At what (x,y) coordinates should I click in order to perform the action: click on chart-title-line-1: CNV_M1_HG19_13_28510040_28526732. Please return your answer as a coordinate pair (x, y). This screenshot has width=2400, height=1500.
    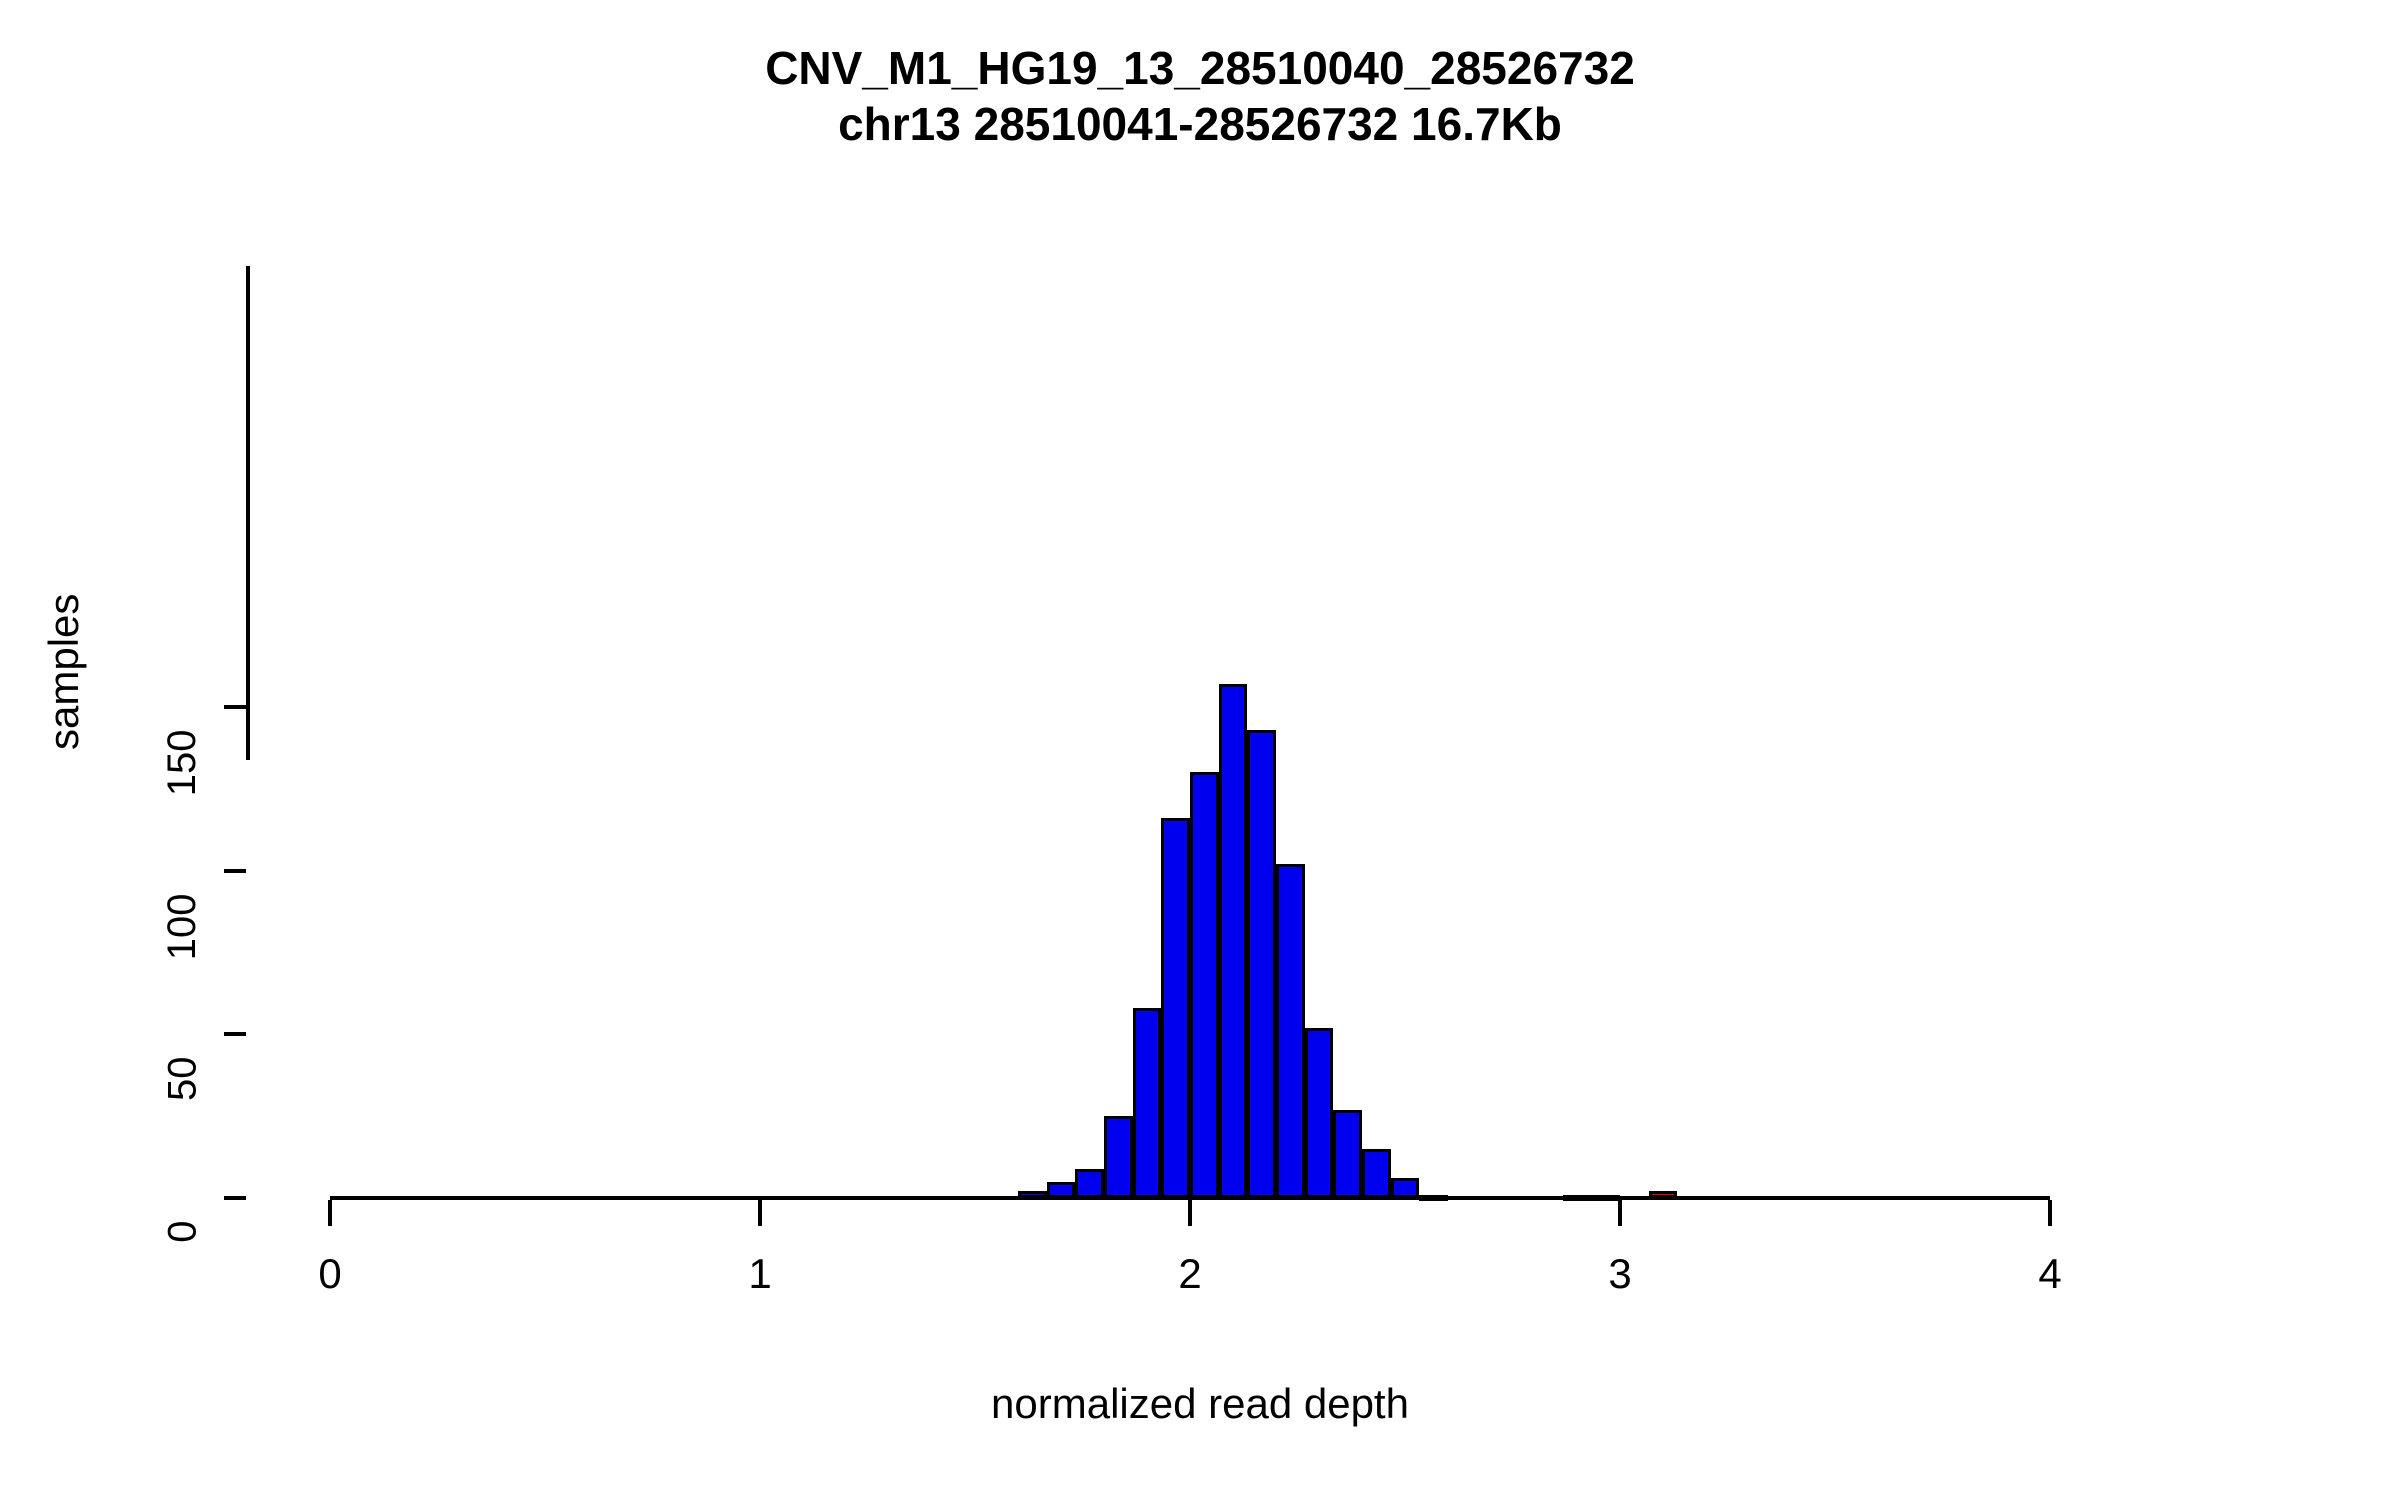
    Looking at the image, I should click on (1200, 68).